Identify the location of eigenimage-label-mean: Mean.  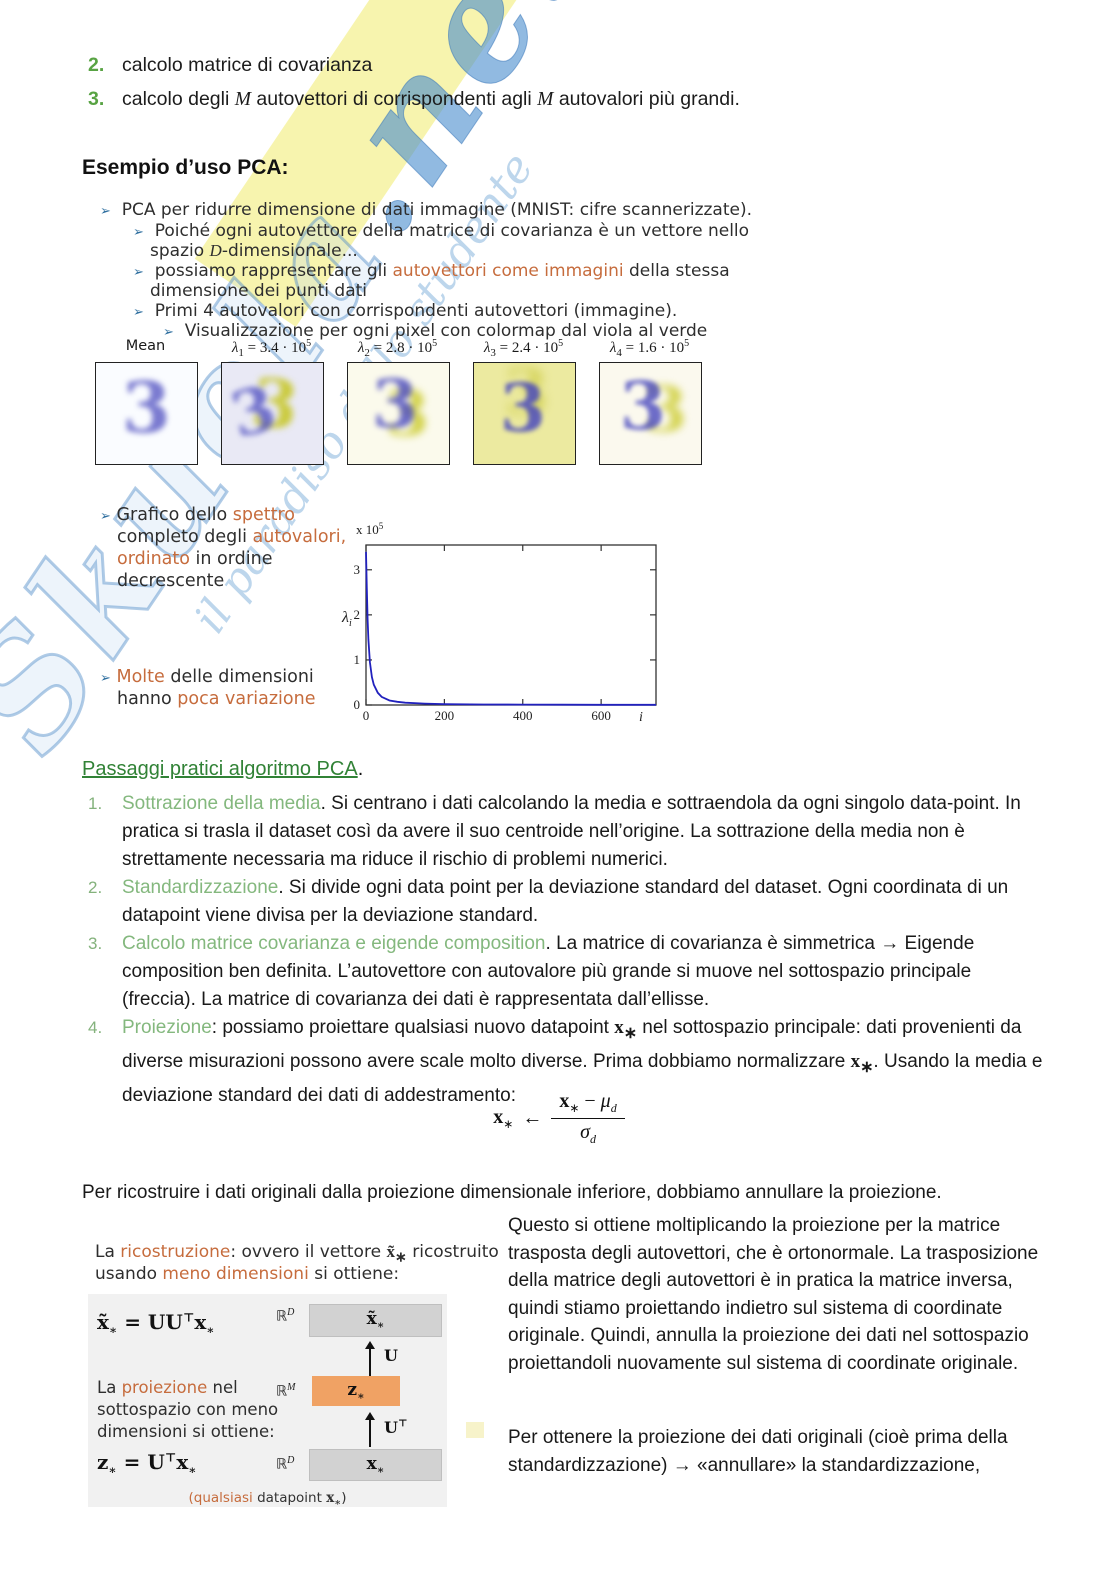
(145, 346).